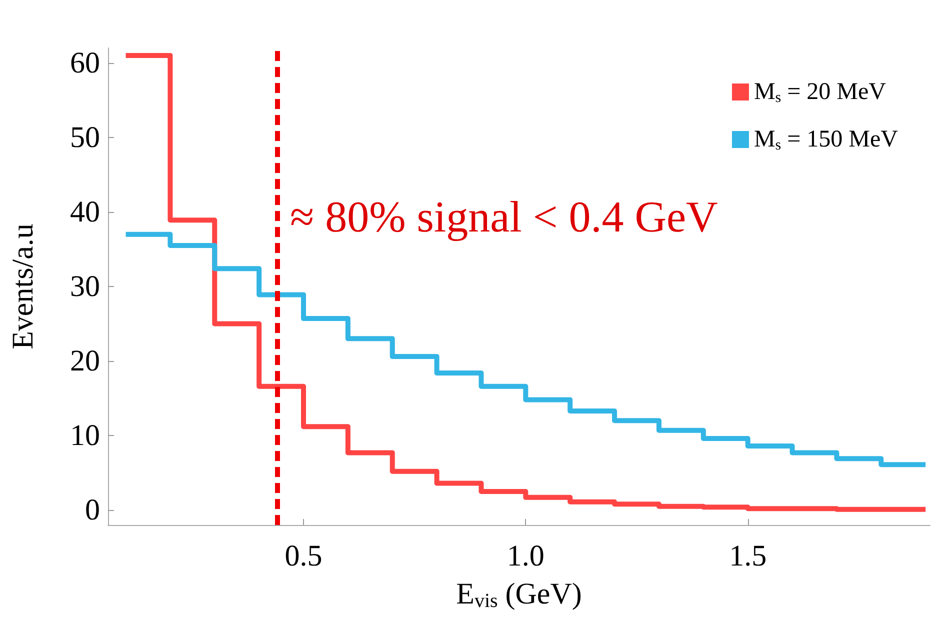  What do you see at coordinates (748, 556) in the screenshot?
I see `x-tick-label: 1.5` at bounding box center [748, 556].